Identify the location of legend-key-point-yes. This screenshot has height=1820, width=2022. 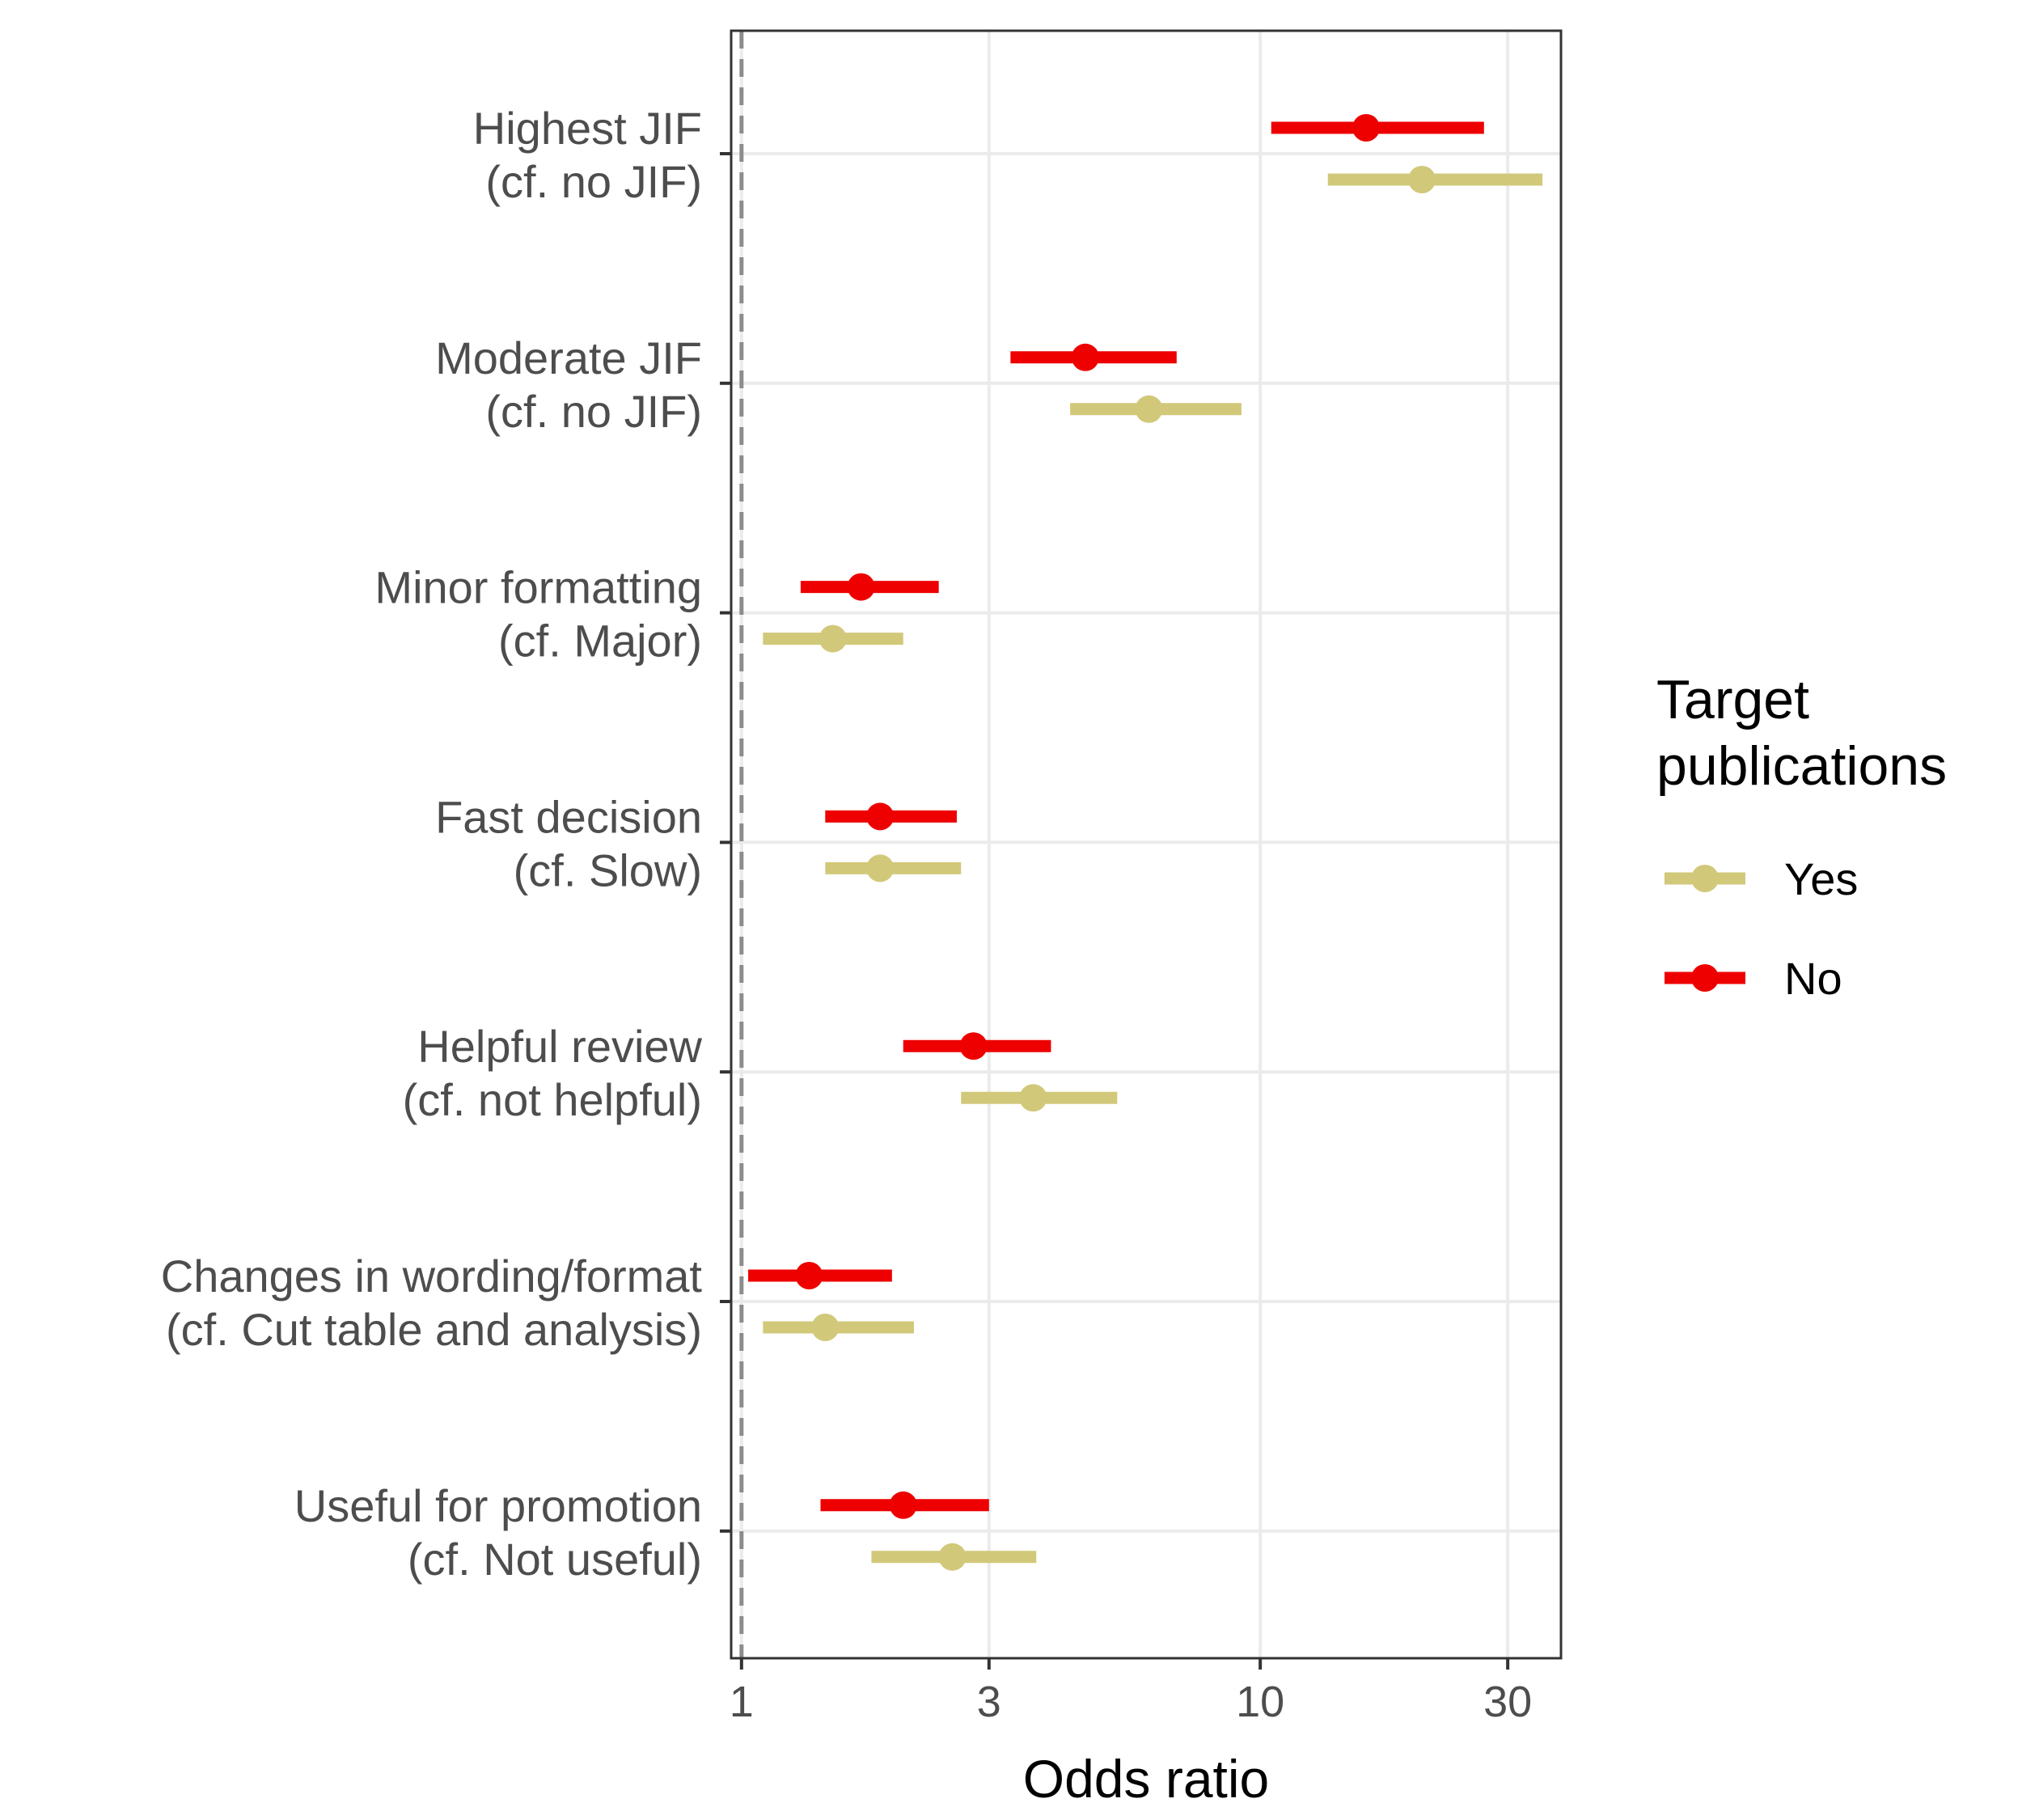
(1705, 878).